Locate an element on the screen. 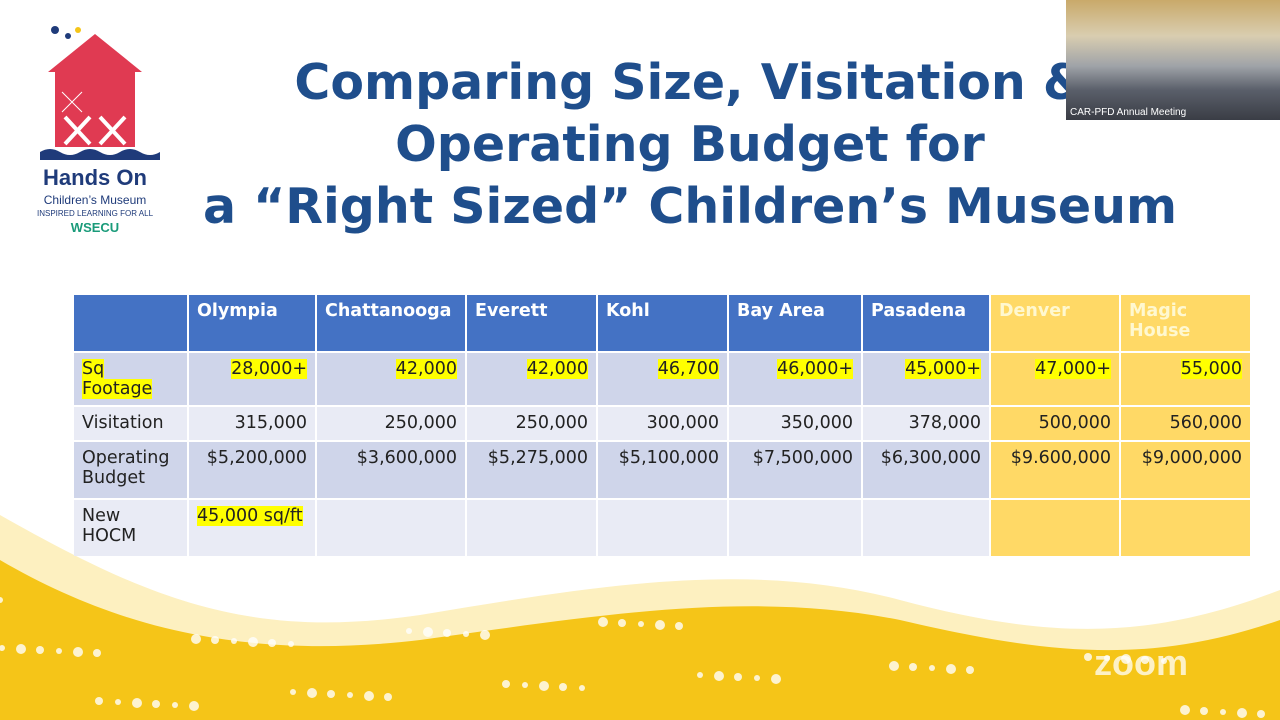  zoom-watermark: zoom is located at coordinates (1141, 662).